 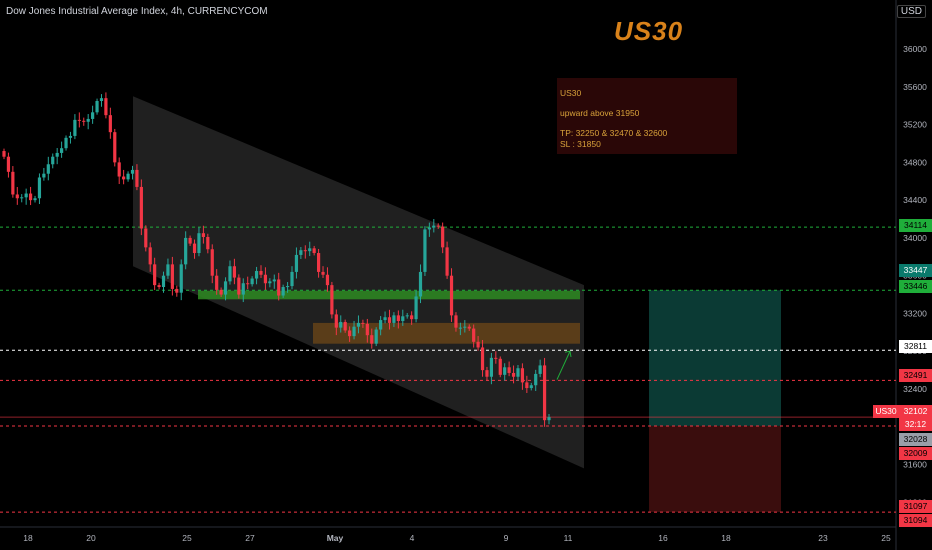 I want to click on y-tick-label: 35600, so click(x=915, y=87).